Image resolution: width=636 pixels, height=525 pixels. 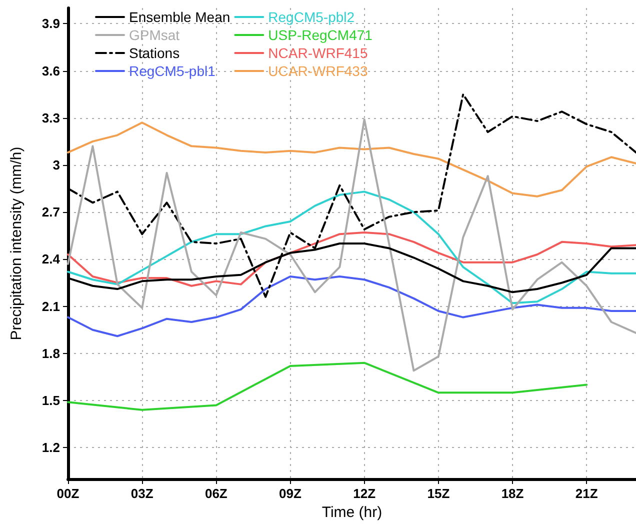 I want to click on y-tick-label: 3.6, so click(x=51, y=70).